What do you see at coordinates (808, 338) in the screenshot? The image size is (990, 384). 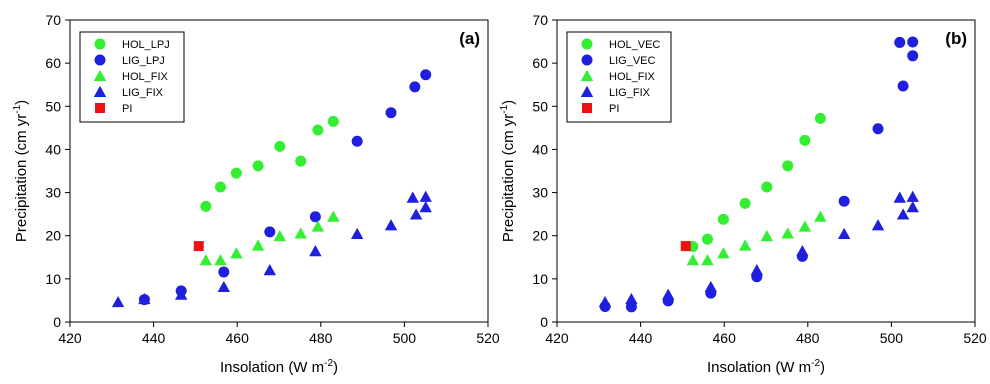 I see `x-tick-label: 480` at bounding box center [808, 338].